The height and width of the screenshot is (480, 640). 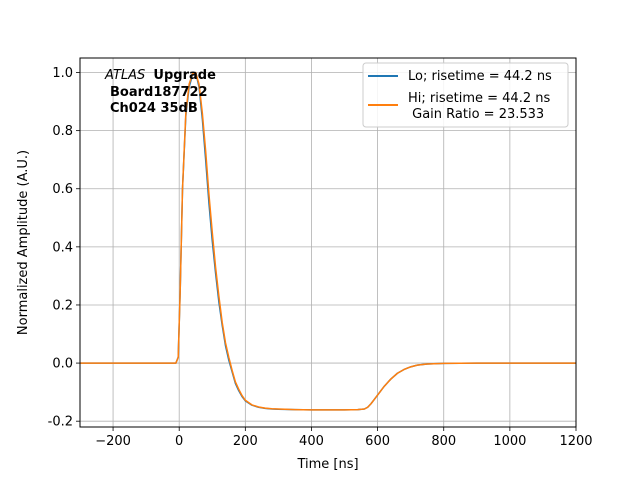 What do you see at coordinates (184, 75) in the screenshot?
I see `annotation-upgrade: Upgrade` at bounding box center [184, 75].